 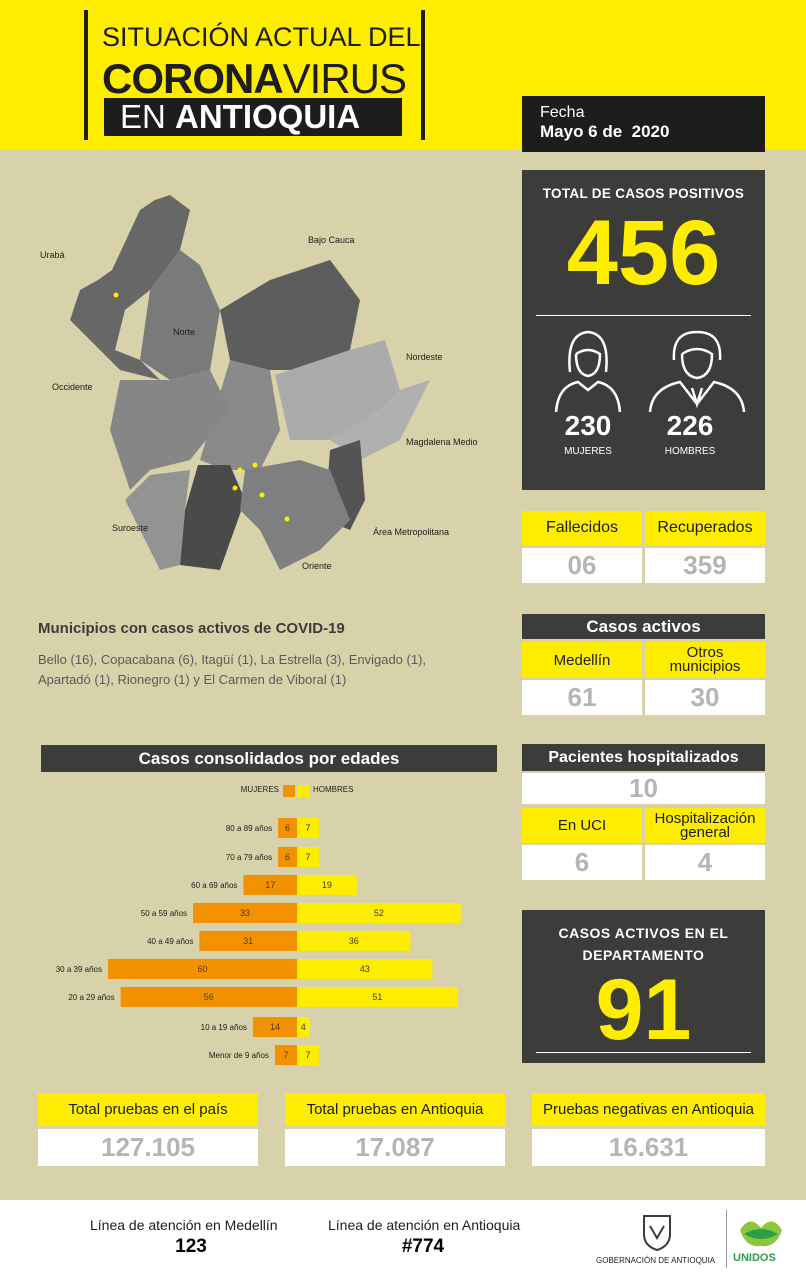 What do you see at coordinates (643, 253) in the screenshot?
I see `total-value: 456` at bounding box center [643, 253].